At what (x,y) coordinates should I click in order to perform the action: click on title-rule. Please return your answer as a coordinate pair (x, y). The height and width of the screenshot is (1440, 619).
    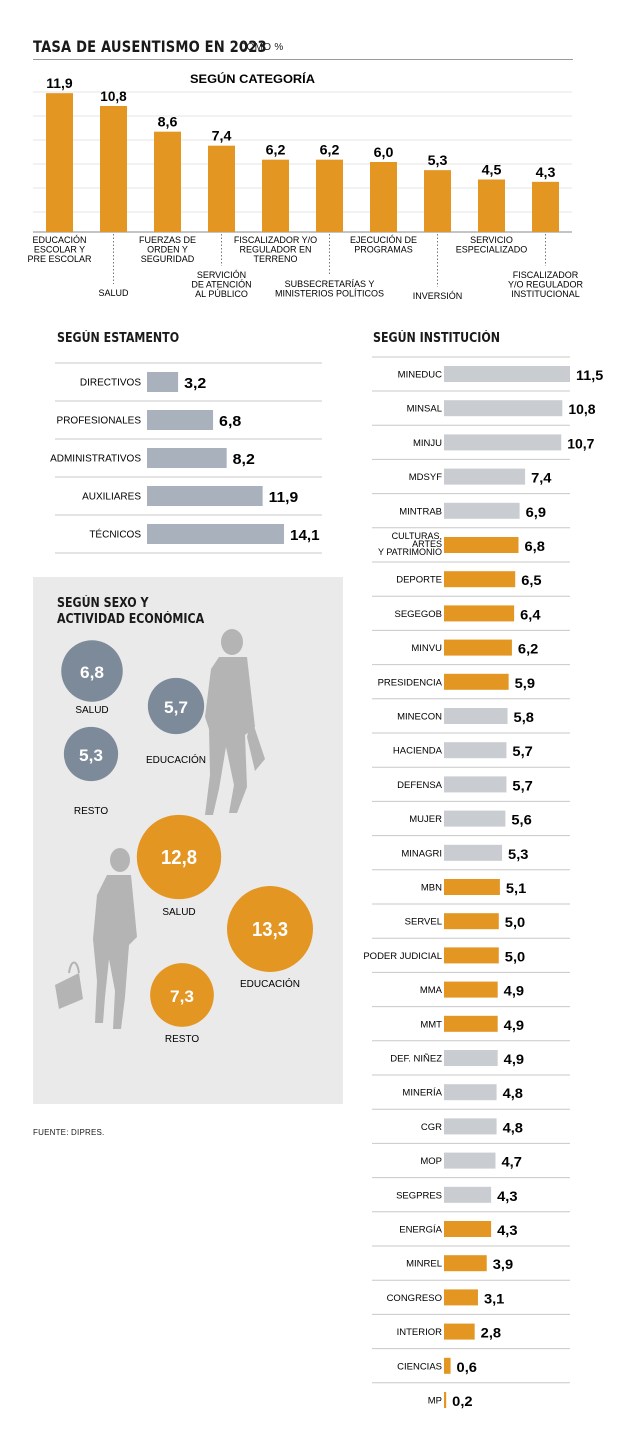
    Looking at the image, I should click on (303, 59).